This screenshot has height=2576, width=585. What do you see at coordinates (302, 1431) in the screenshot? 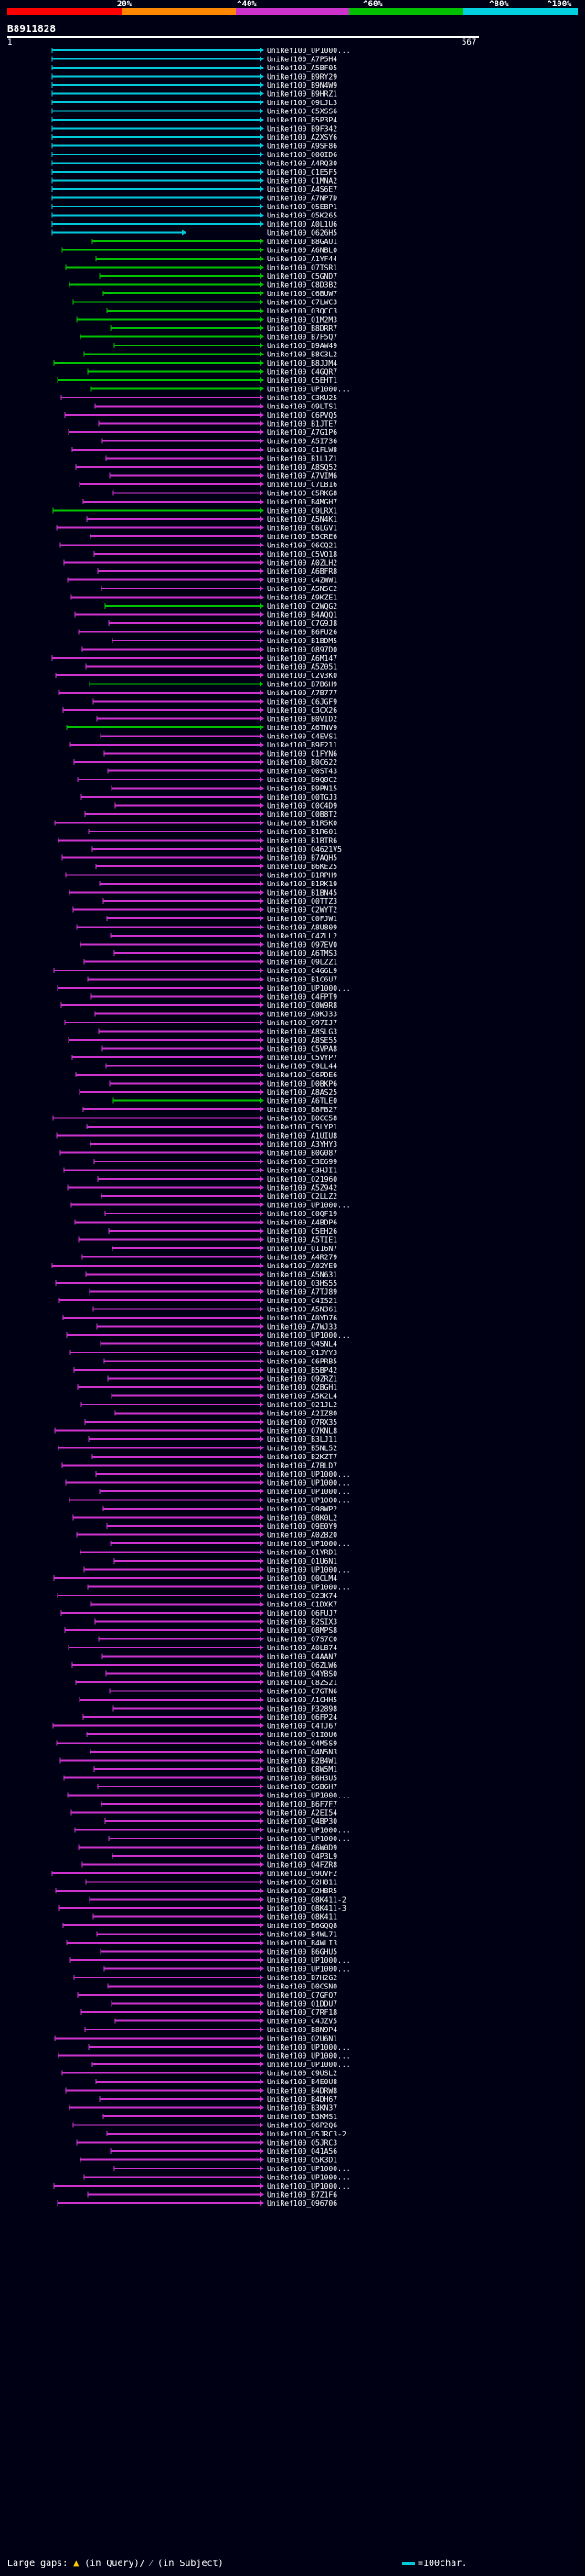
I see `hit-label: UniRef100_Q7KNL8` at bounding box center [302, 1431].